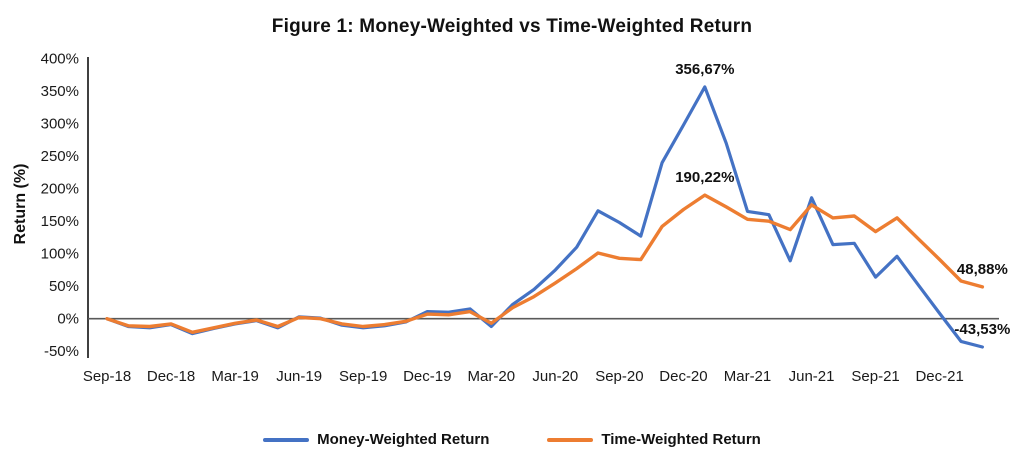 Image resolution: width=1024 pixels, height=471 pixels. Describe the element at coordinates (748, 376) in the screenshot. I see `x-tick-label: Mar-21` at that location.